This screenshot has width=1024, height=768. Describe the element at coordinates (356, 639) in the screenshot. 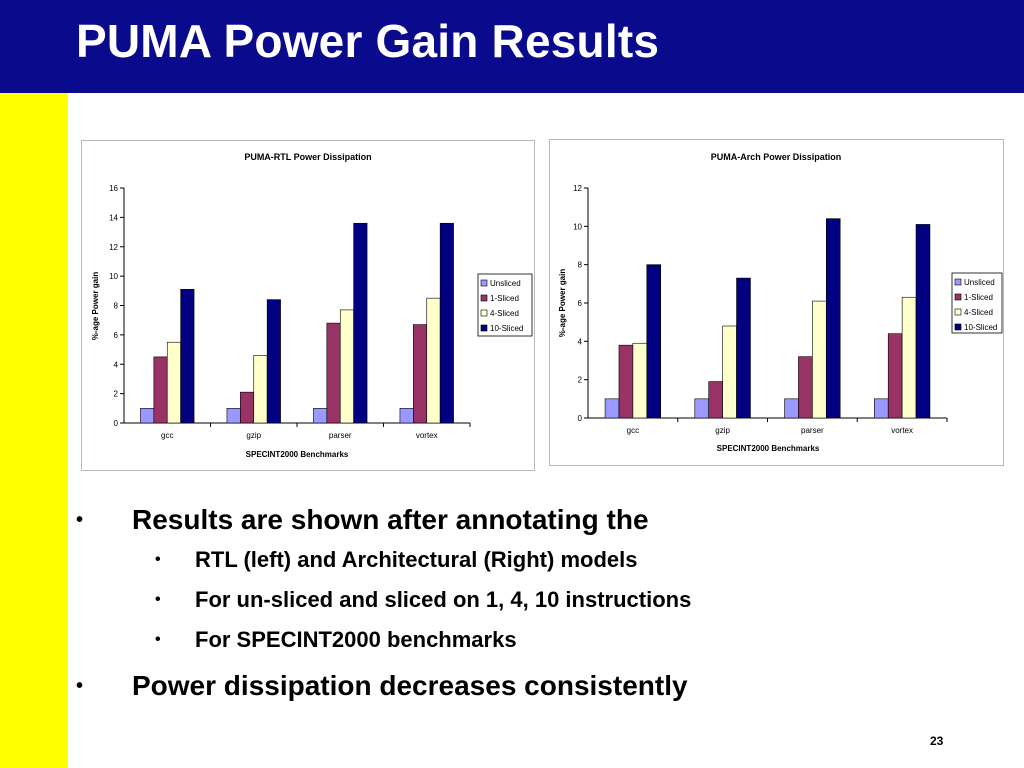

I see `sub-bullet-text: For SPECINT2000 benchmarks` at that location.